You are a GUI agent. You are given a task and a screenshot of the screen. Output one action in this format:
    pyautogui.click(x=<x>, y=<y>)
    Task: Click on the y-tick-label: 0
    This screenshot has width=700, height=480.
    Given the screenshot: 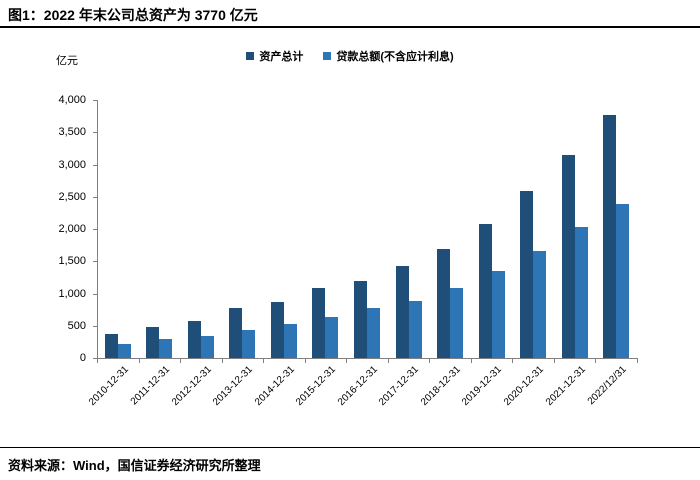 What is the action you would take?
    pyautogui.click(x=82, y=358)
    